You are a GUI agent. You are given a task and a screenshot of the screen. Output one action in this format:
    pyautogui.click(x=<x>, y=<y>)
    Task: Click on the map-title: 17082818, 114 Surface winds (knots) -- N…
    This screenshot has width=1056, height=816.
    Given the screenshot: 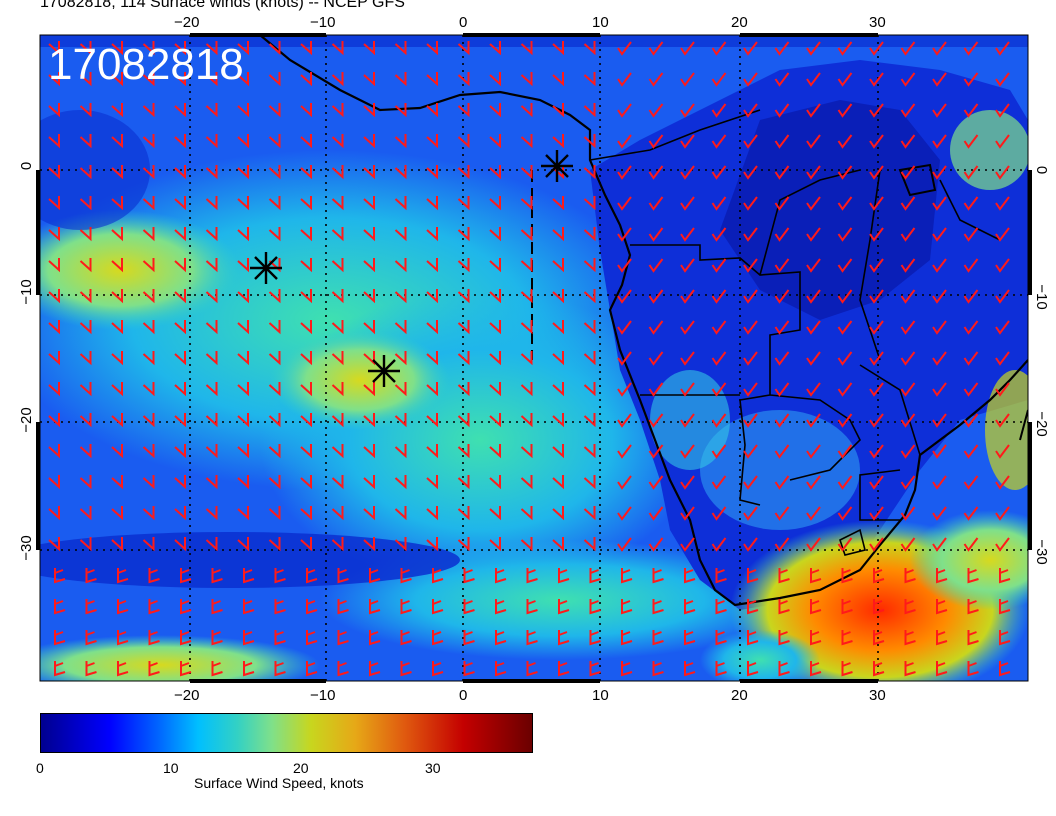 What is the action you would take?
    pyautogui.click(x=222, y=5)
    